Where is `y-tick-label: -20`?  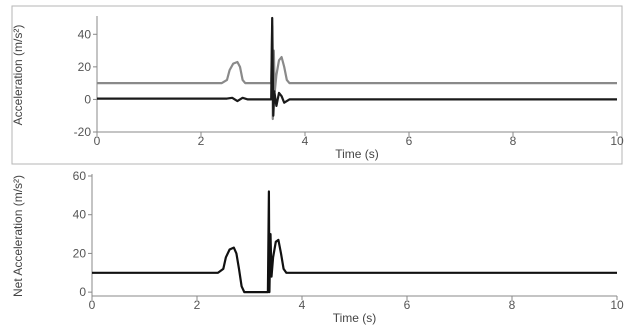 y-tick-label: -20 is located at coordinates (83, 132).